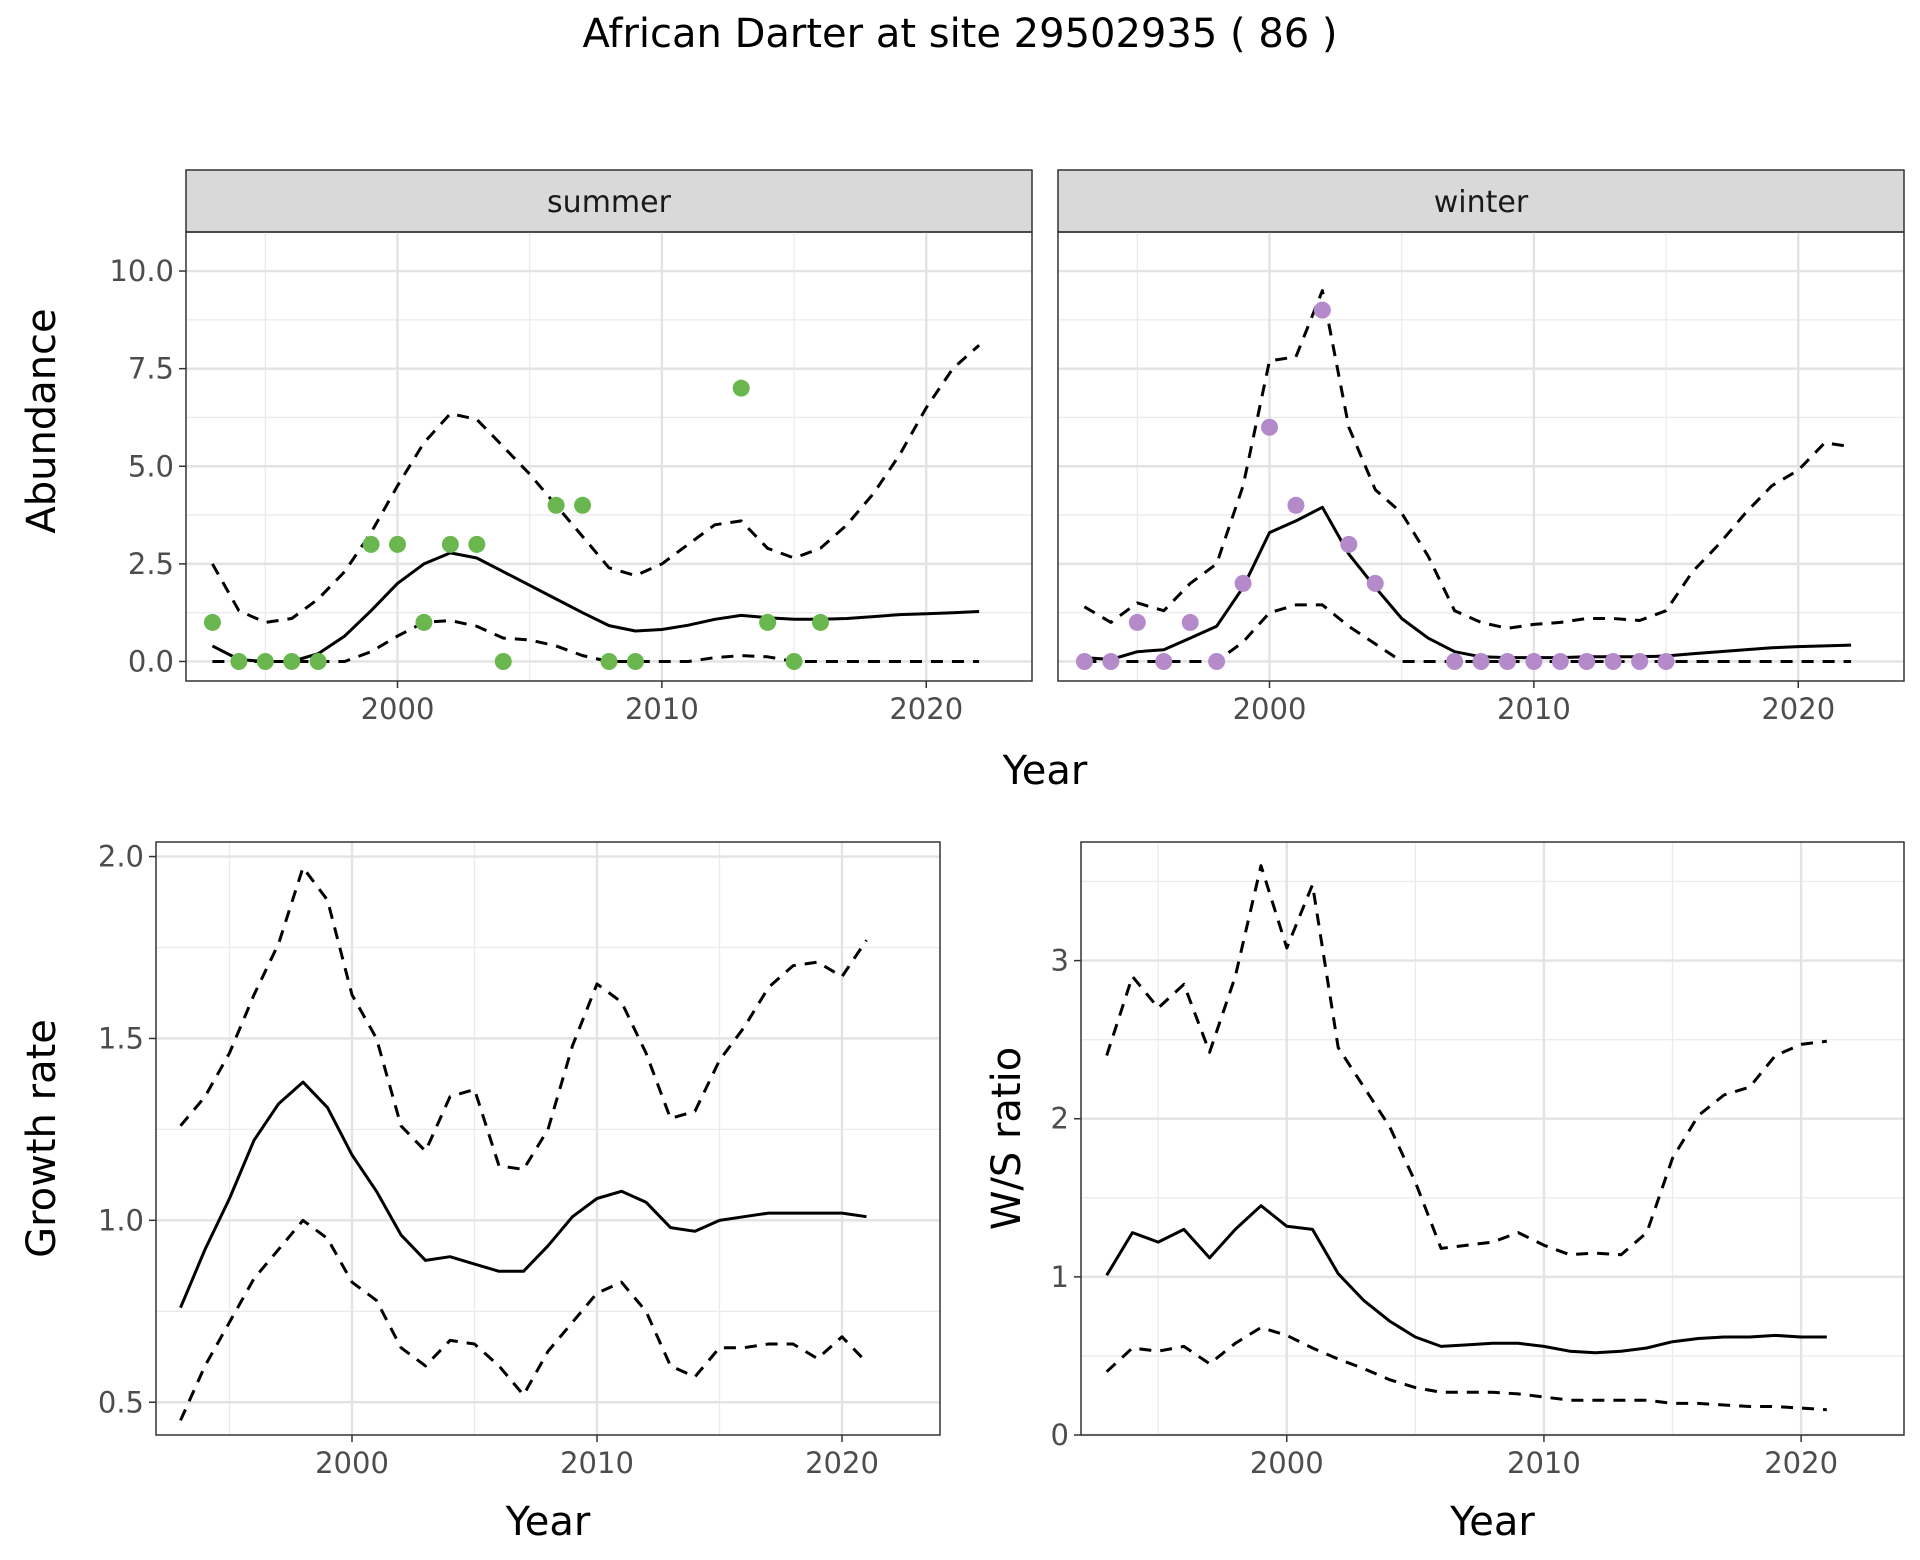 The image size is (1920, 1560). I want to click on facet-strip-label: summer, so click(609, 202).